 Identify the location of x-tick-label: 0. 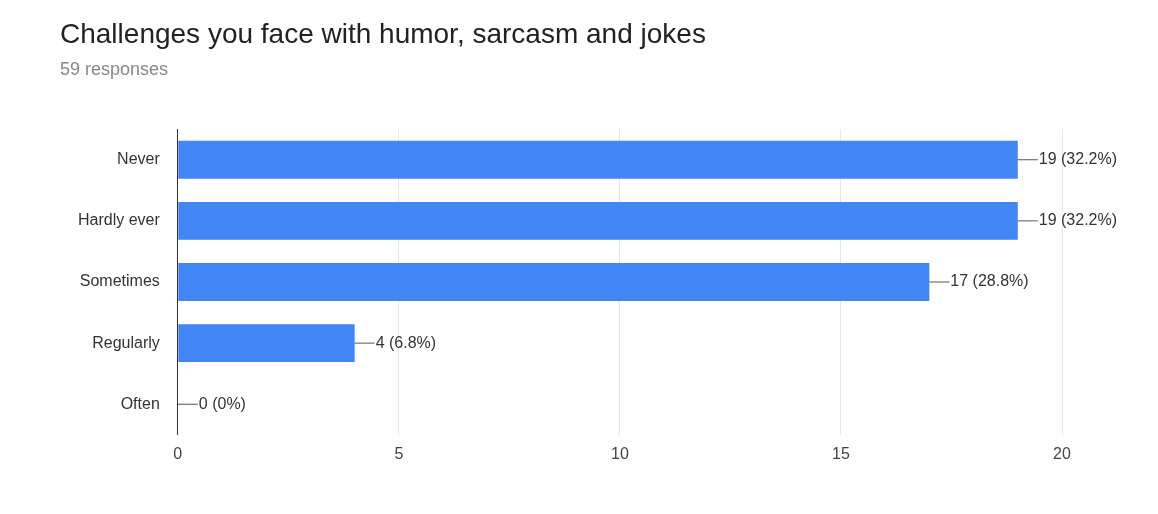
(178, 453).